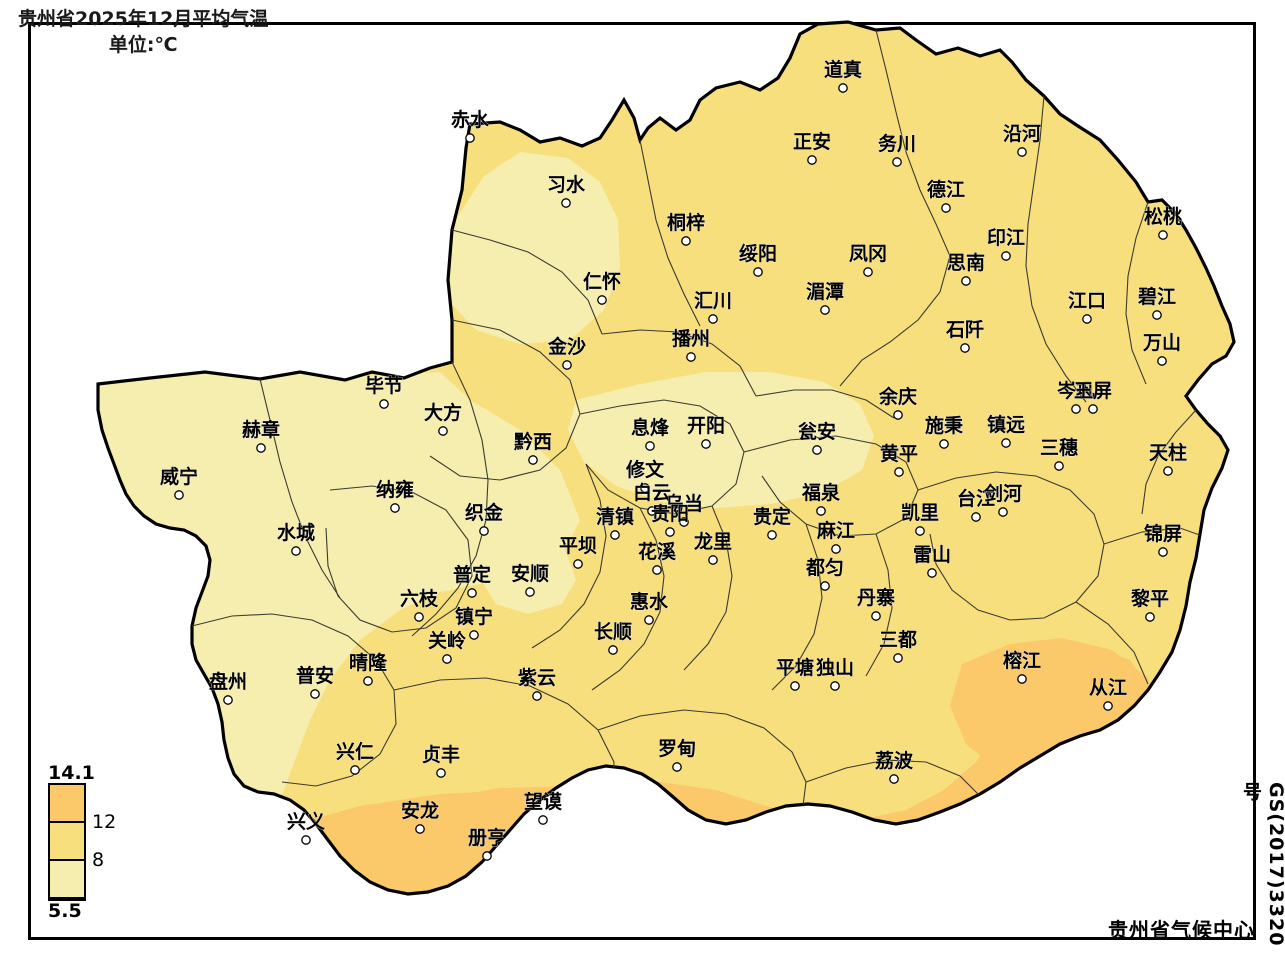  I want to click on city-label: 麻江, so click(835, 530).